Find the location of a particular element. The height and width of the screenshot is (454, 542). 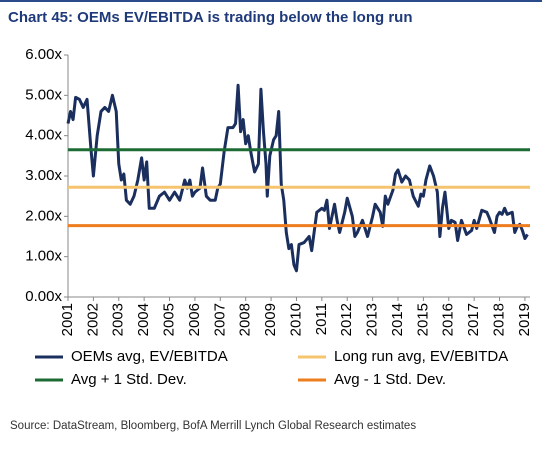

x-tick-label: 2001 is located at coordinates (67, 319).